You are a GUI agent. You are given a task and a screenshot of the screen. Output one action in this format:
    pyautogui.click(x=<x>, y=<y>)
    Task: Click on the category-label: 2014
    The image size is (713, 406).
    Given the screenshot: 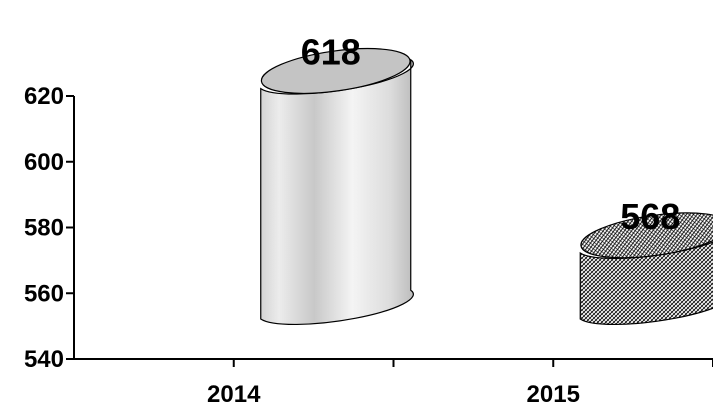 What is the action you would take?
    pyautogui.click(x=234, y=393)
    